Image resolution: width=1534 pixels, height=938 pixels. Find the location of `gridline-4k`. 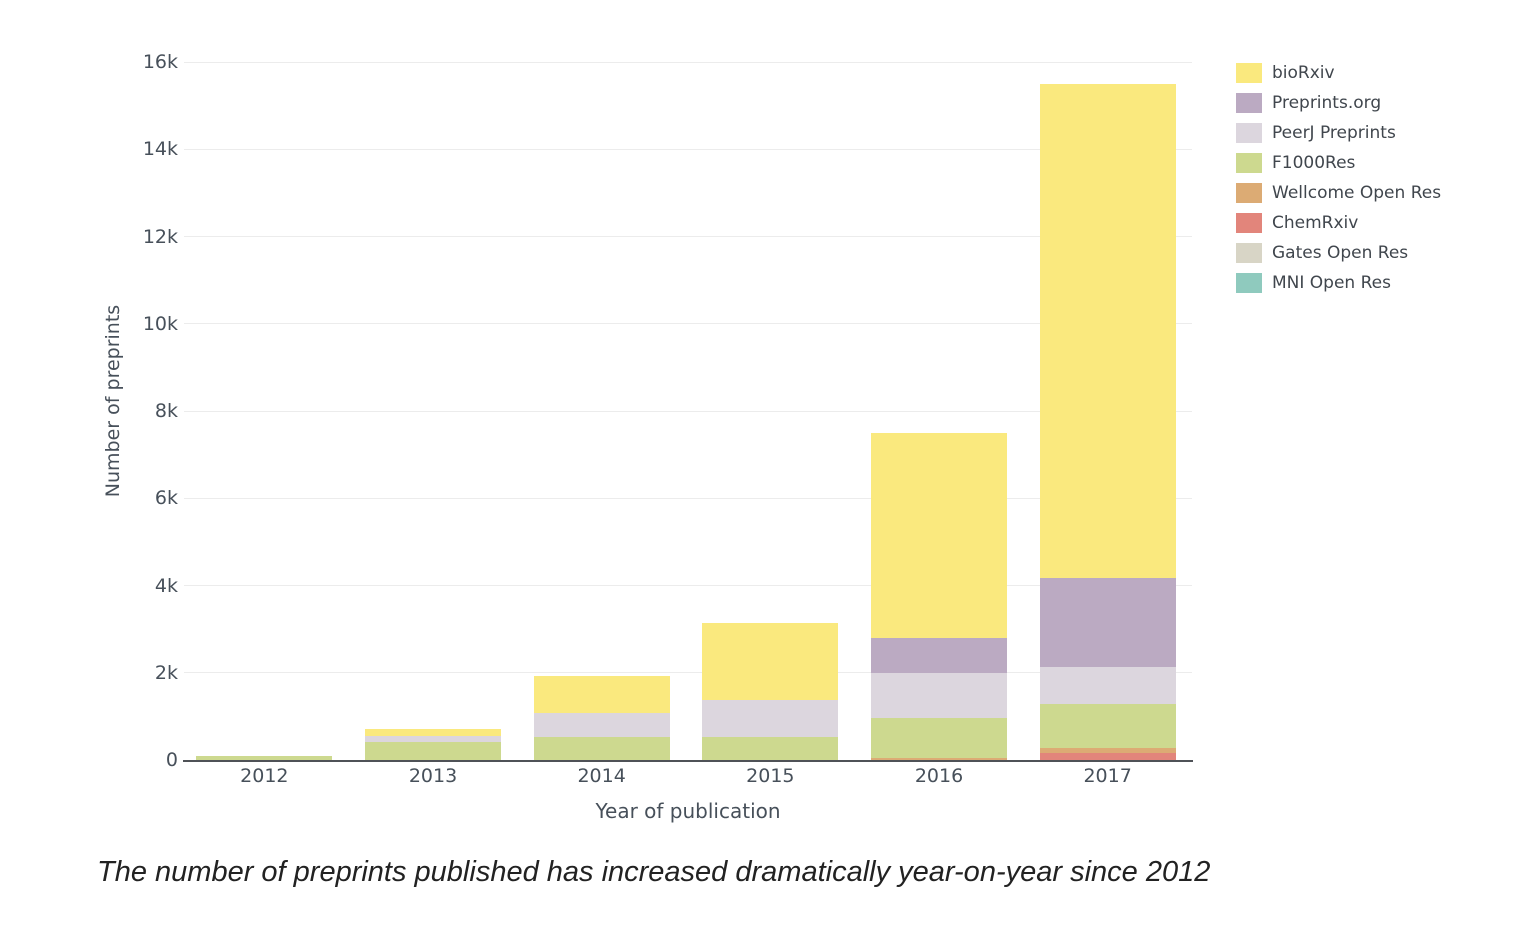

gridline-4k is located at coordinates (688, 585).